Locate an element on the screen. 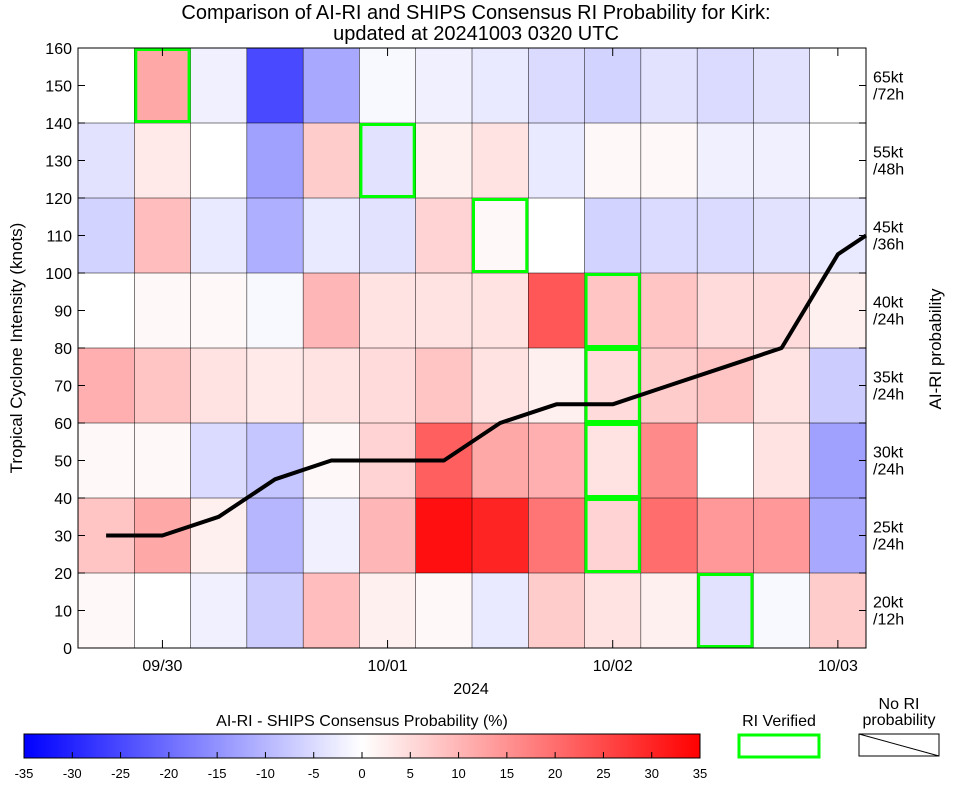 Image resolution: width=964 pixels, height=786 pixels. colorbar-tick-label: 25 is located at coordinates (603, 773).